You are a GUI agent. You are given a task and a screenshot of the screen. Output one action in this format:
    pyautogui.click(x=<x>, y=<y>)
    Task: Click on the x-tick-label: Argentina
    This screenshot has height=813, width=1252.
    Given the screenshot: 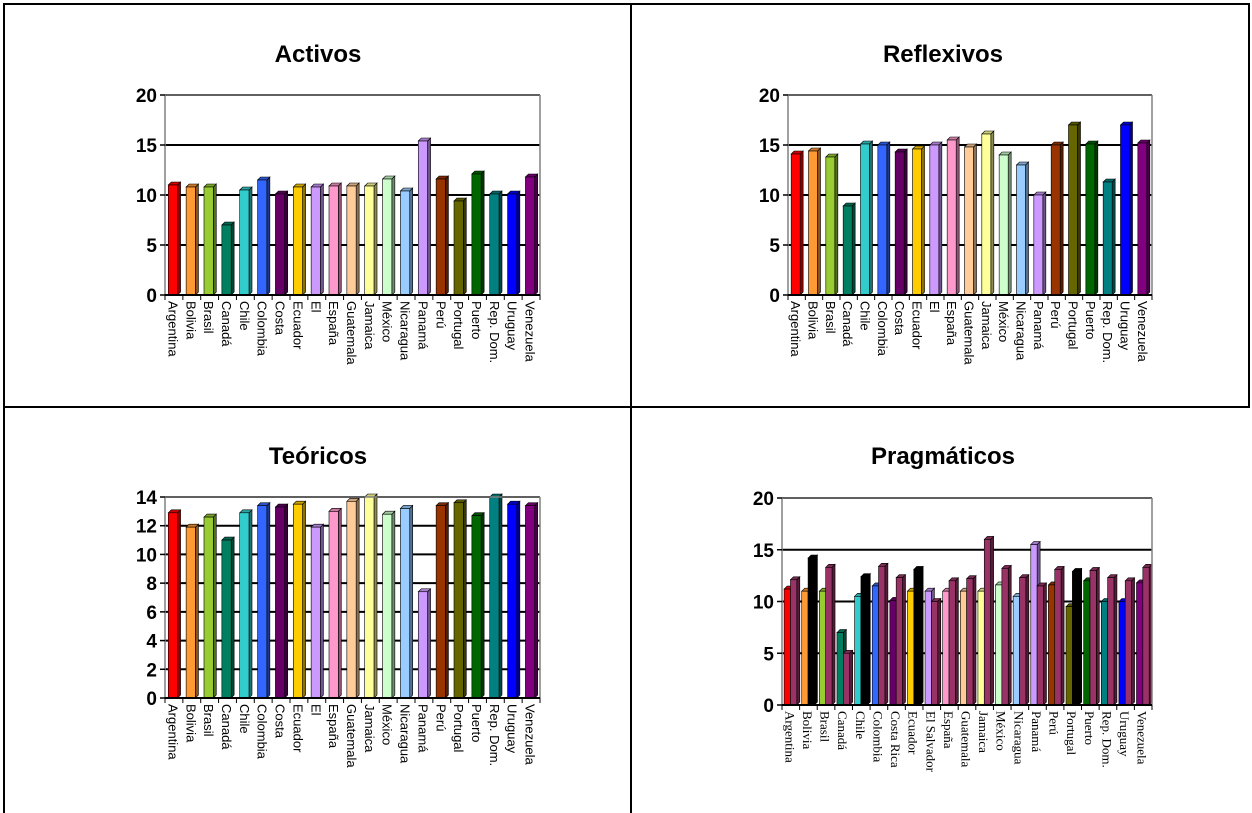 What is the action you would take?
    pyautogui.click(x=795, y=329)
    